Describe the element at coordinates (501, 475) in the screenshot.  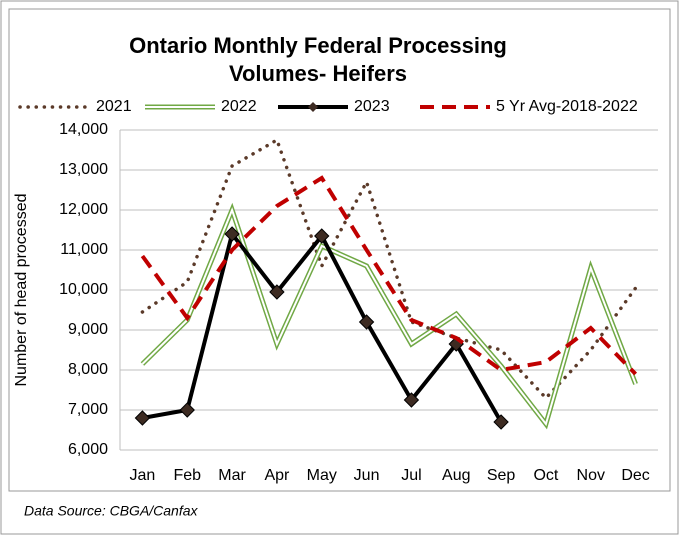
I see `x-tick-label: Sep` at that location.